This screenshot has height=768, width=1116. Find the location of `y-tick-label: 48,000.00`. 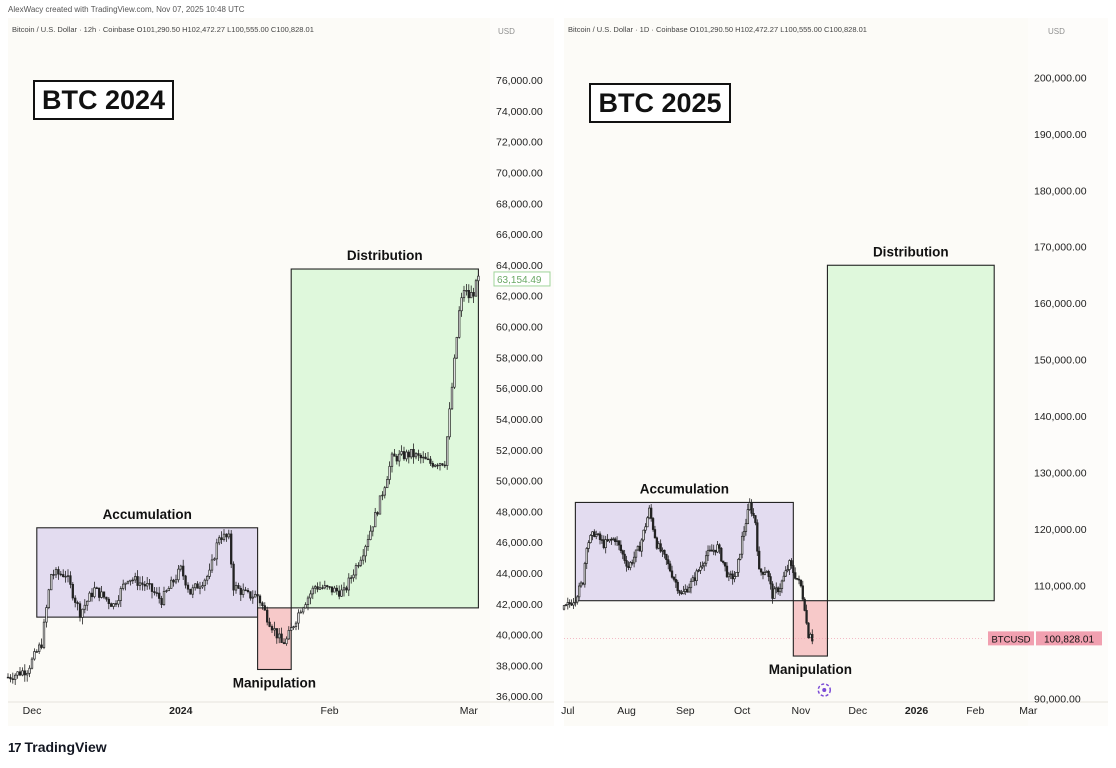

y-tick-label: 48,000.00 is located at coordinates (519, 512).